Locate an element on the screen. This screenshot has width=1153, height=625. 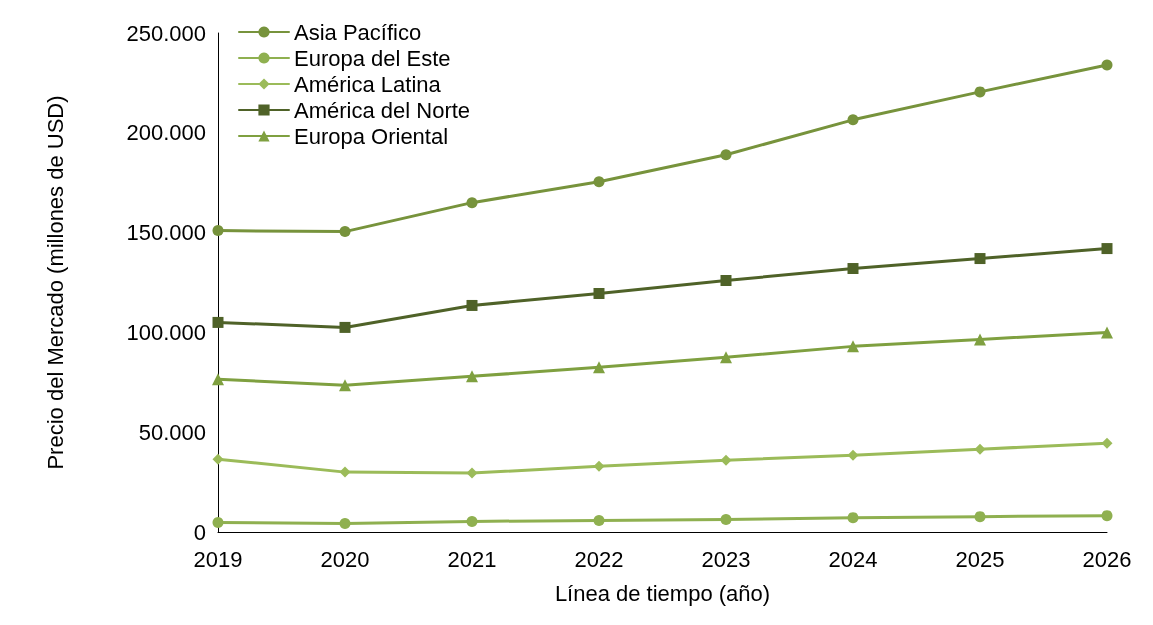
legend-label: Asia Pacífico is located at coordinates (358, 32).